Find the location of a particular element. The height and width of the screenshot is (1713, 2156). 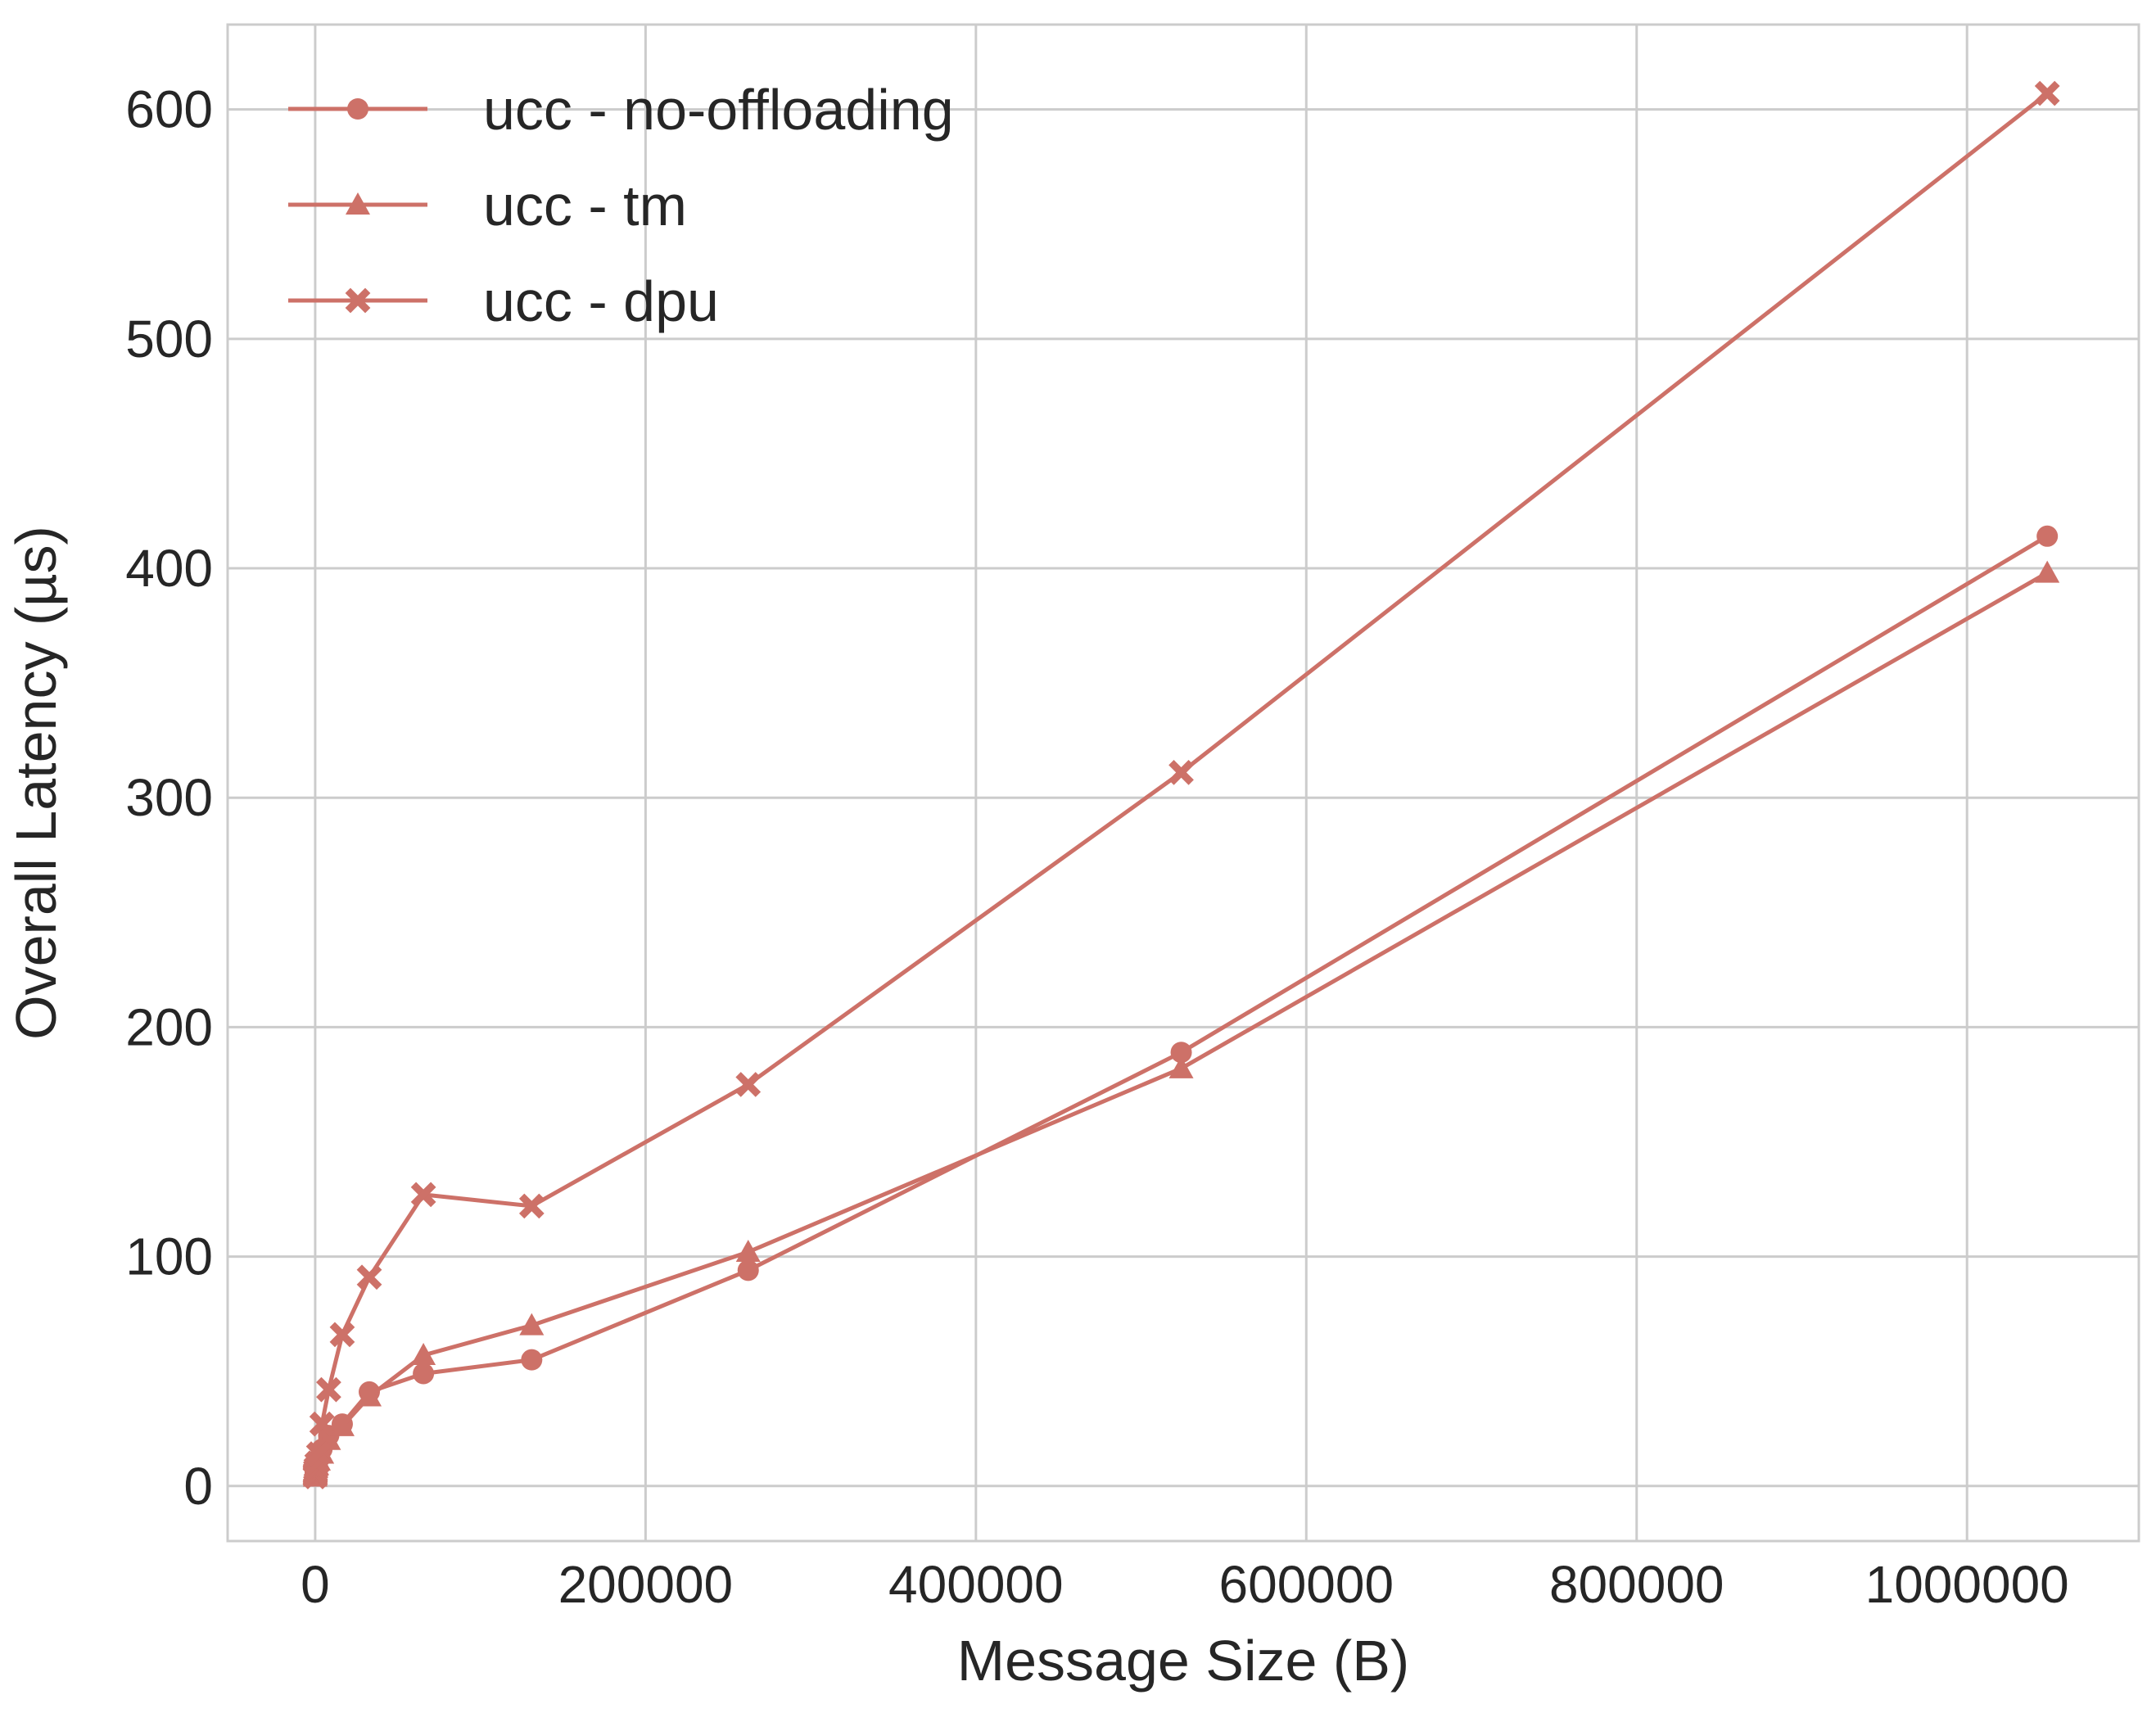

legend: ucc - no-offloading ucc - tm ucc - dpu is located at coordinates (621, 205).